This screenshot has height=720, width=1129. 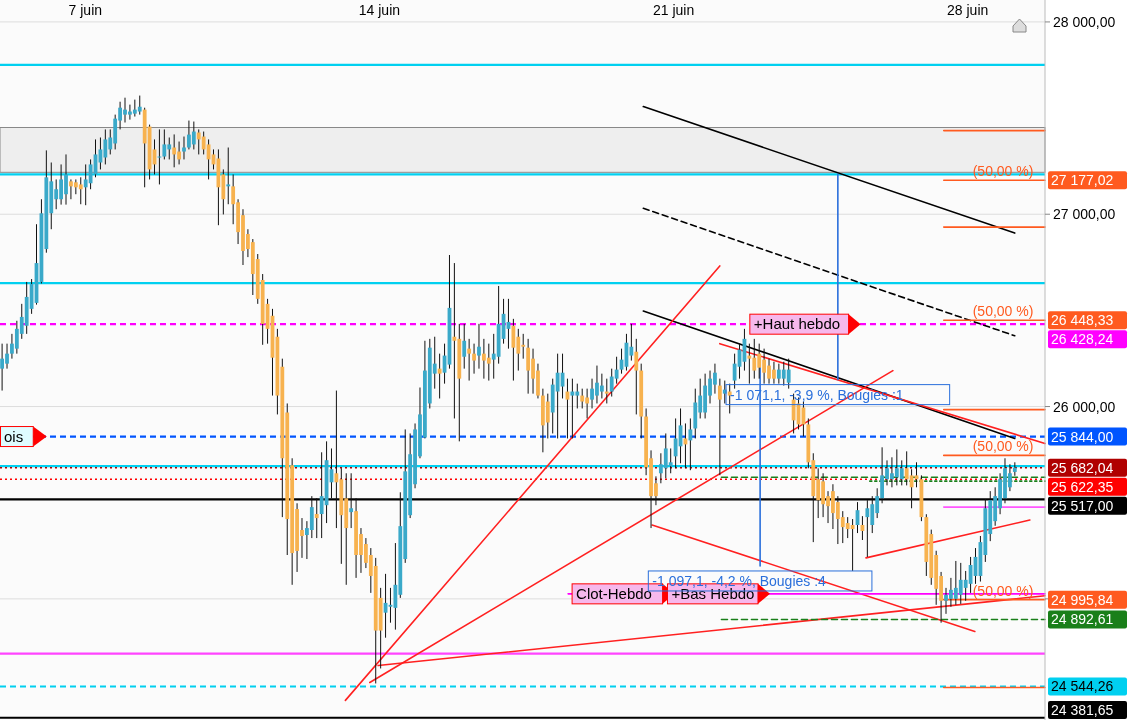 What do you see at coordinates (1082, 180) in the screenshot?
I see `annotation: 27 177,02` at bounding box center [1082, 180].